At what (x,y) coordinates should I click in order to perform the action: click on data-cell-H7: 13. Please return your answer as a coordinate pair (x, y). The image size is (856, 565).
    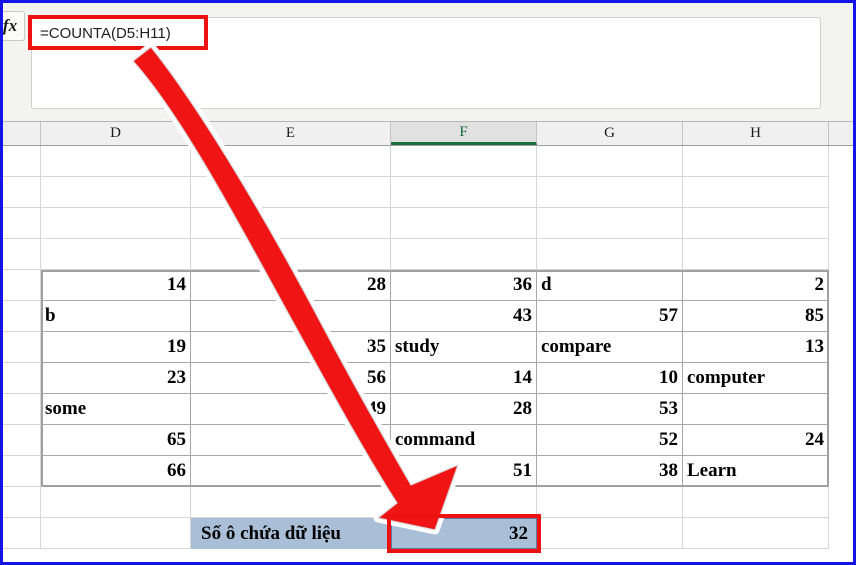
    Looking at the image, I should click on (756, 347).